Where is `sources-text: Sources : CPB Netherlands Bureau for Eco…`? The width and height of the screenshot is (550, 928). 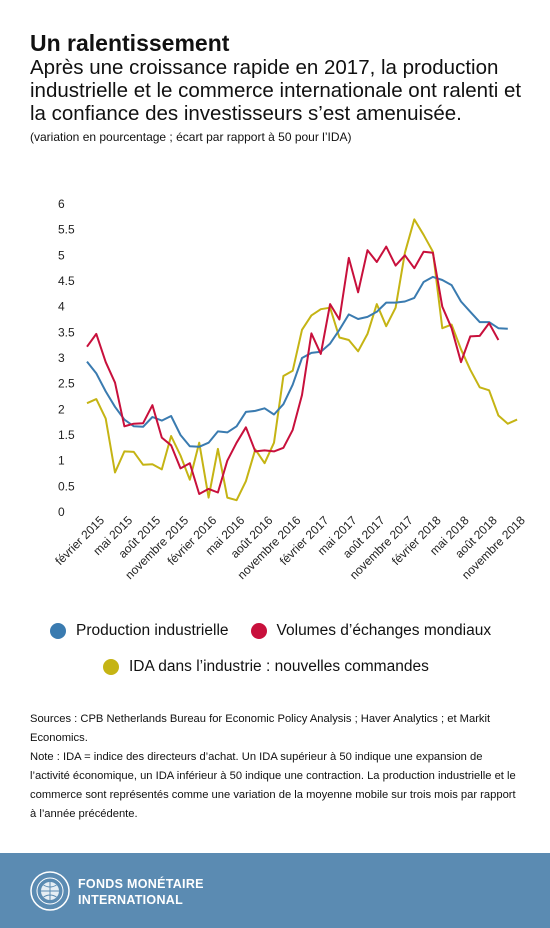 sources-text: Sources : CPB Netherlands Bureau for Eco… is located at coordinates (260, 728).